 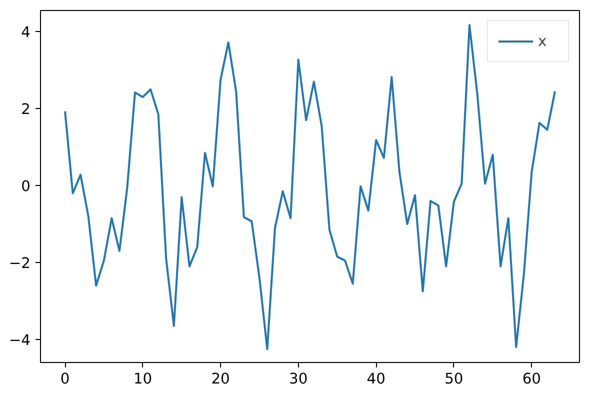 What do you see at coordinates (220, 379) in the screenshot?
I see `x-tick-label: 20` at bounding box center [220, 379].